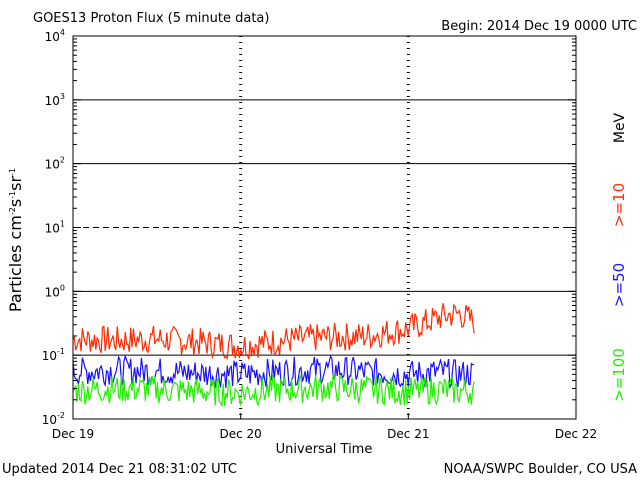  Describe the element at coordinates (576, 434) in the screenshot. I see `x-tick-label: Dec 22` at that location.